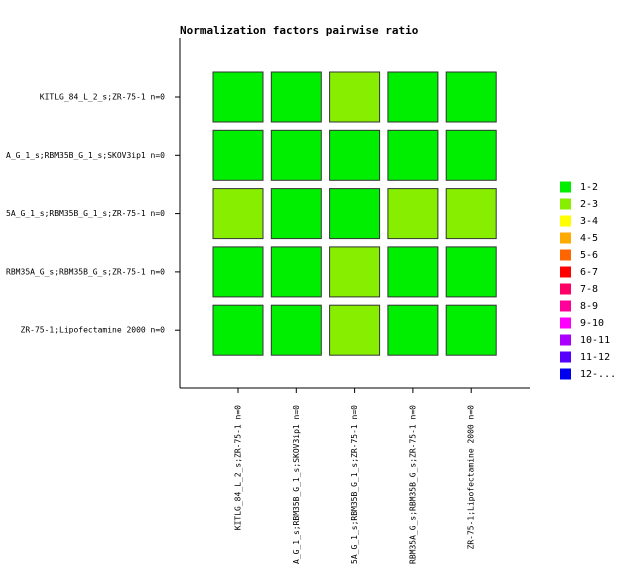 The image size is (638, 568). Describe the element at coordinates (93, 330) in the screenshot. I see `row-label: ZR-75-1;Lipofectamine 2000 n=0` at that location.